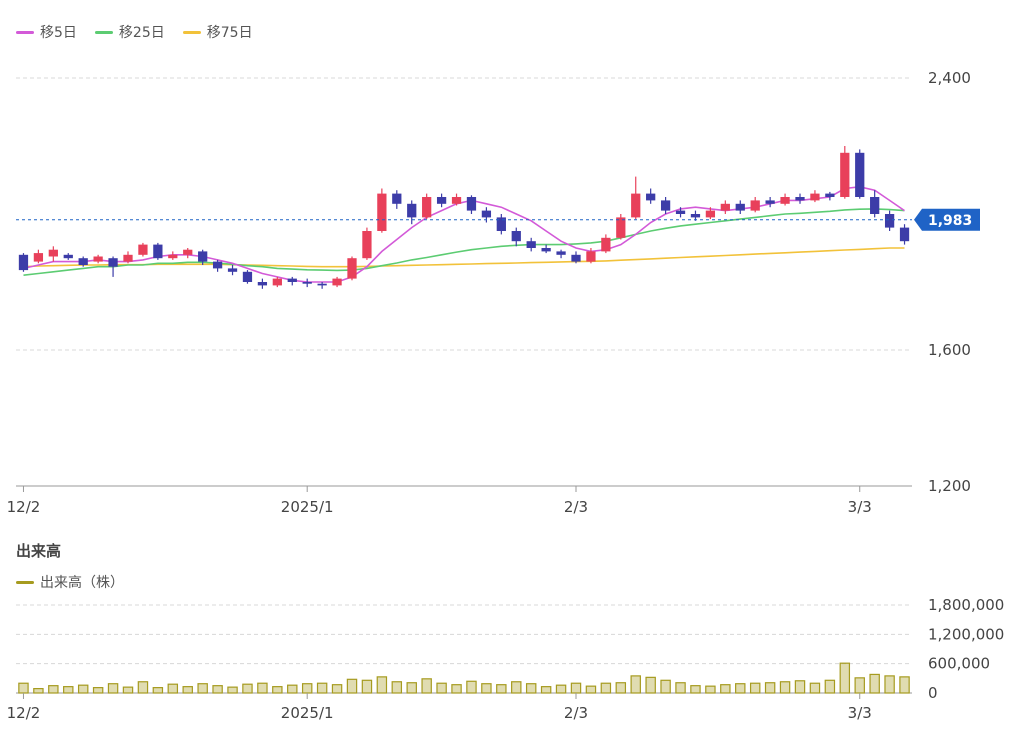 This screenshot has width=1024, height=729. Describe the element at coordinates (25, 582) in the screenshot. I see `volume-swatch` at that location.